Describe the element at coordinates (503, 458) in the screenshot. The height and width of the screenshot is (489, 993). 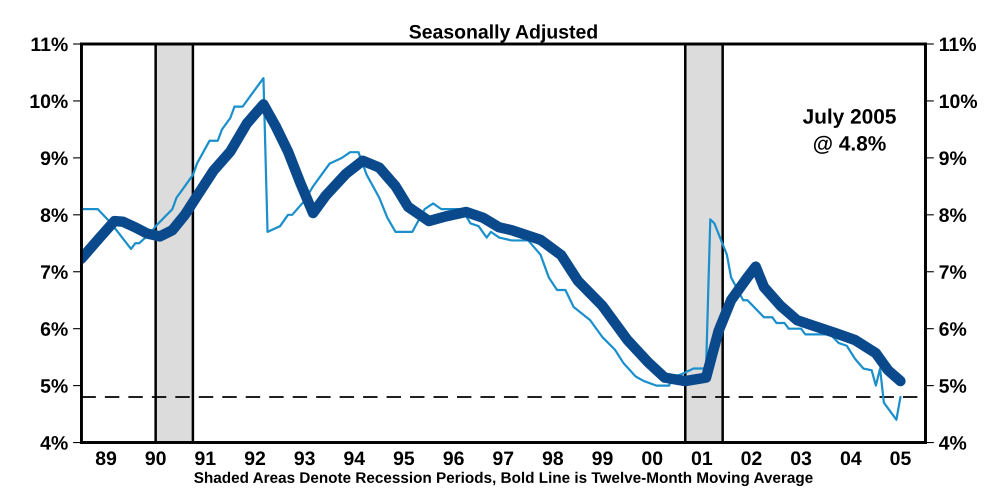
I see `x-tick-label: 97` at that location.